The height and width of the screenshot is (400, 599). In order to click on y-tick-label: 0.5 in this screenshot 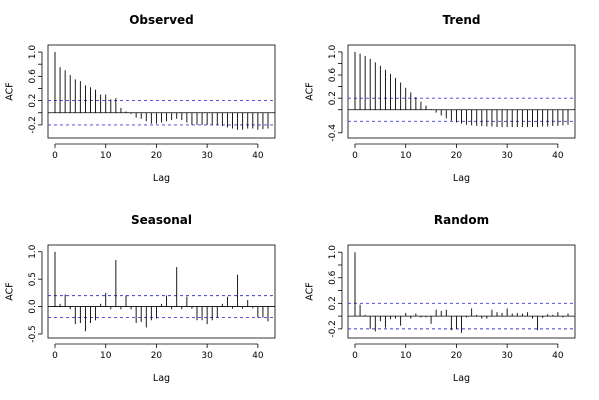, I will do `click(33, 279)`.